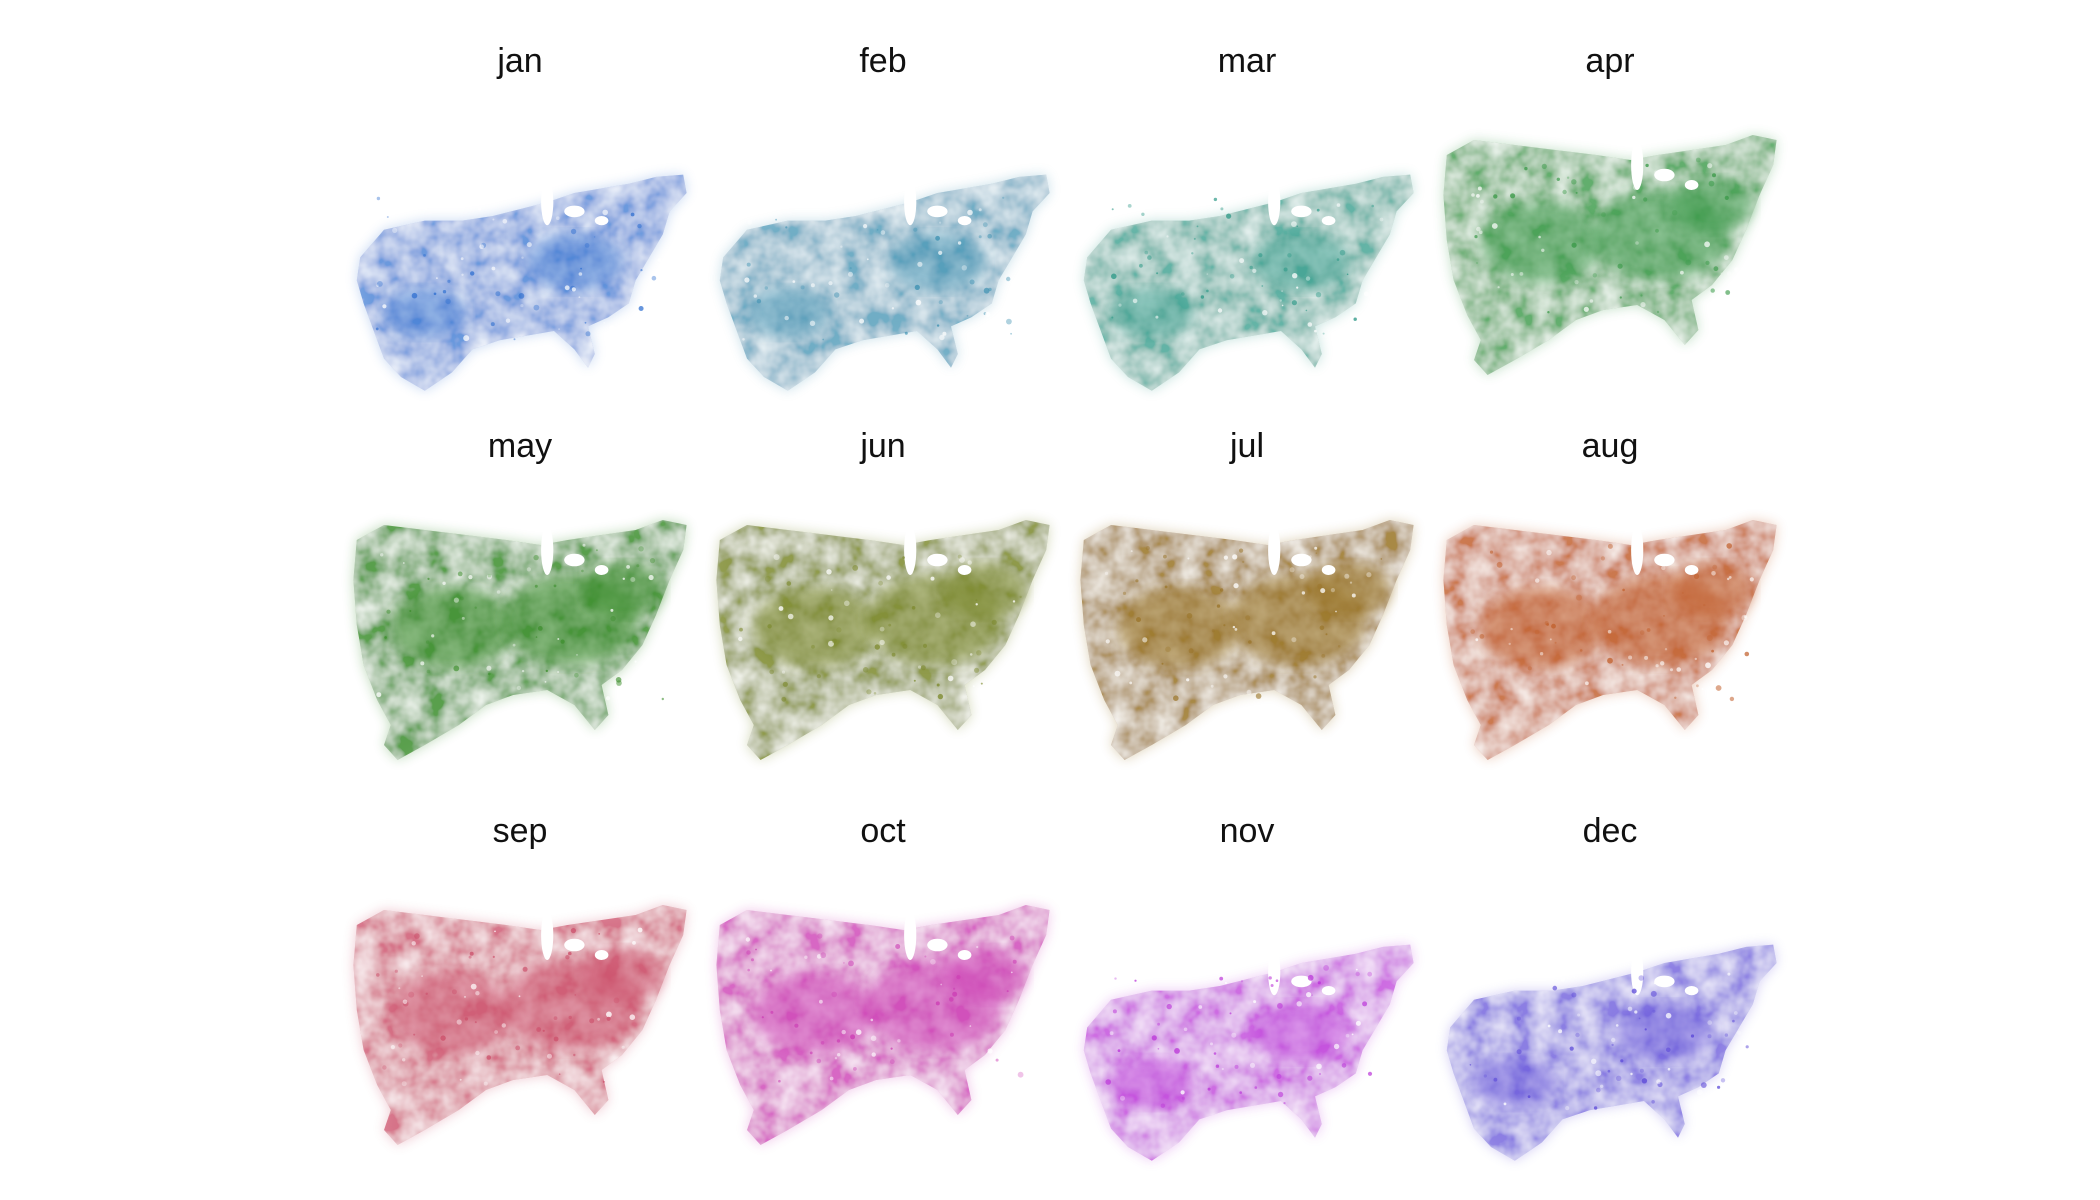  Describe the element at coordinates (1247, 831) in the screenshot. I see `panel-title: nov` at that location.